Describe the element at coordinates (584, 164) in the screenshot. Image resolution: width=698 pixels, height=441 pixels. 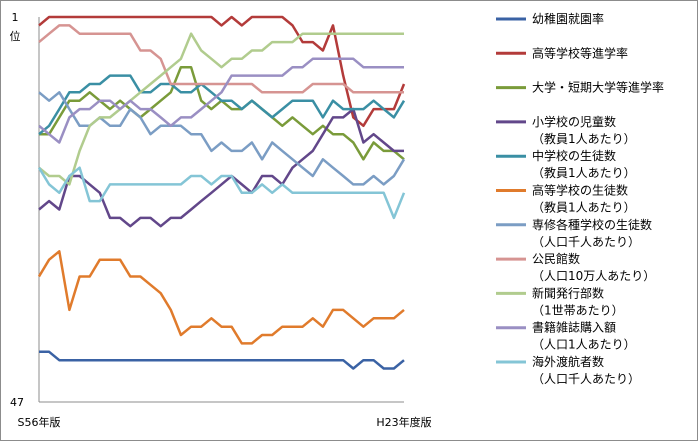
I see `legend-label-5: 中学校の生徒数（教員1人あたり）` at that location.